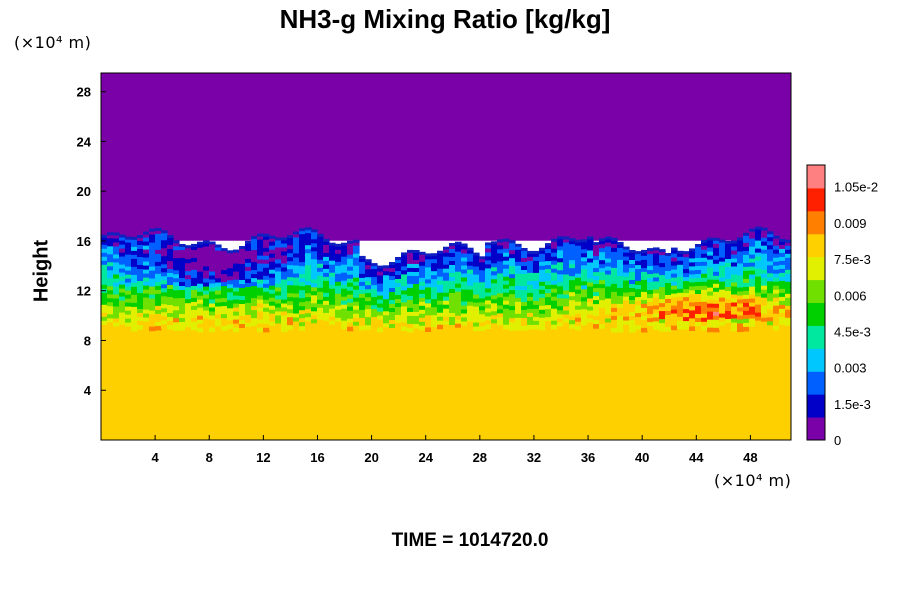 The height and width of the screenshot is (600, 900). Describe the element at coordinates (534, 457) in the screenshot. I see `x-tick-label-32: 32` at that location.